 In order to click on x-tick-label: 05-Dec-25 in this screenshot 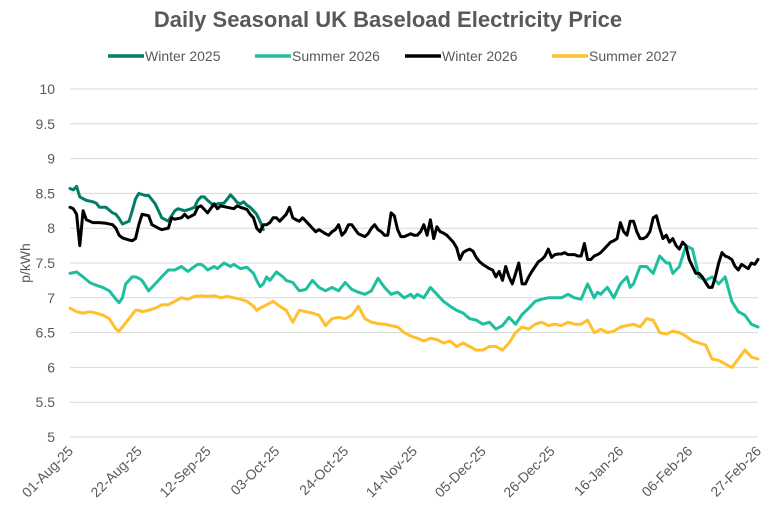, I will do `click(460, 472)`.